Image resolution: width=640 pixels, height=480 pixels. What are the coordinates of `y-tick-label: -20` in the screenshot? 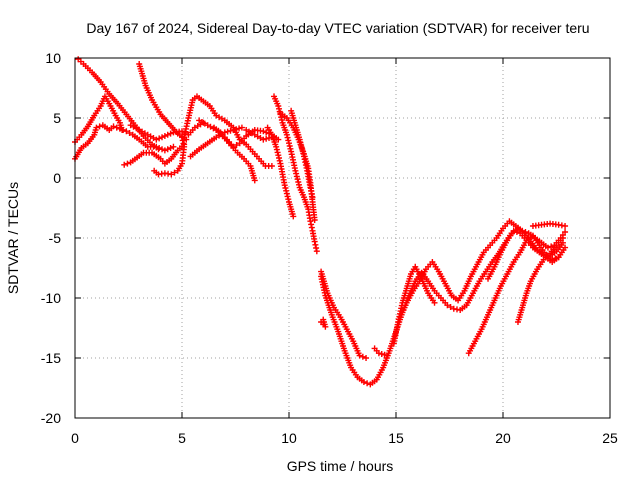 It's located at (51, 418).